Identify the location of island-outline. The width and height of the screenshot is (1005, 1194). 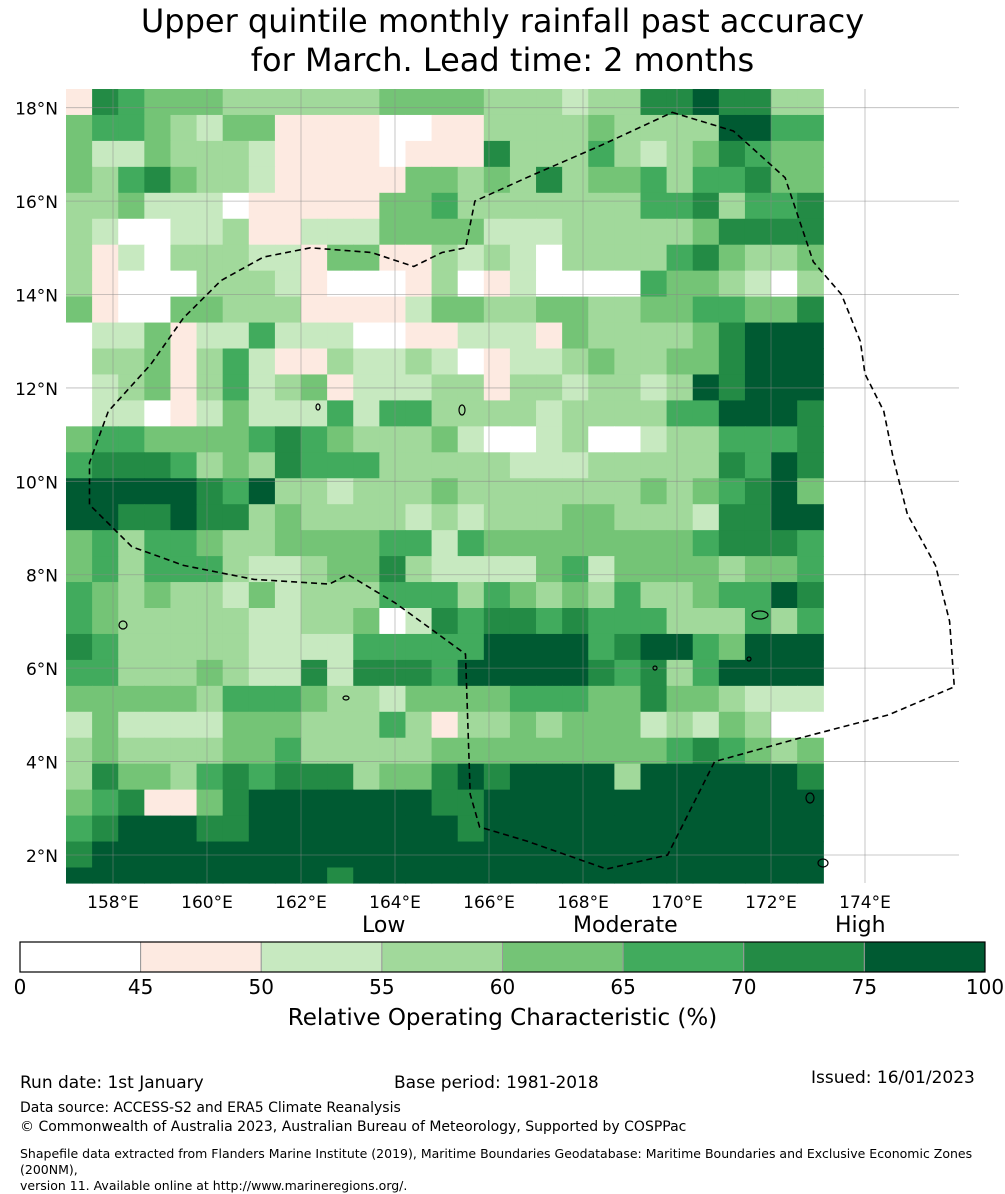
(760, 615).